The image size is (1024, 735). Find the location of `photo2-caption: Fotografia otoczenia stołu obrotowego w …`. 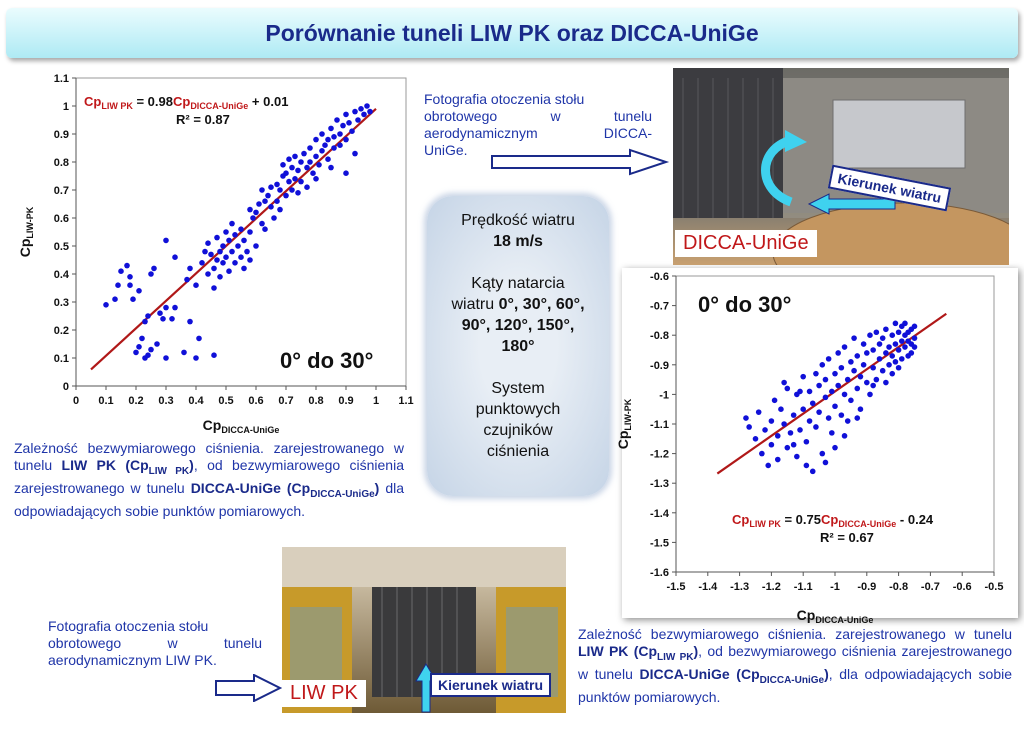

photo2-caption: Fotografia otoczenia stołu obrotowego w … is located at coordinates (155, 643).